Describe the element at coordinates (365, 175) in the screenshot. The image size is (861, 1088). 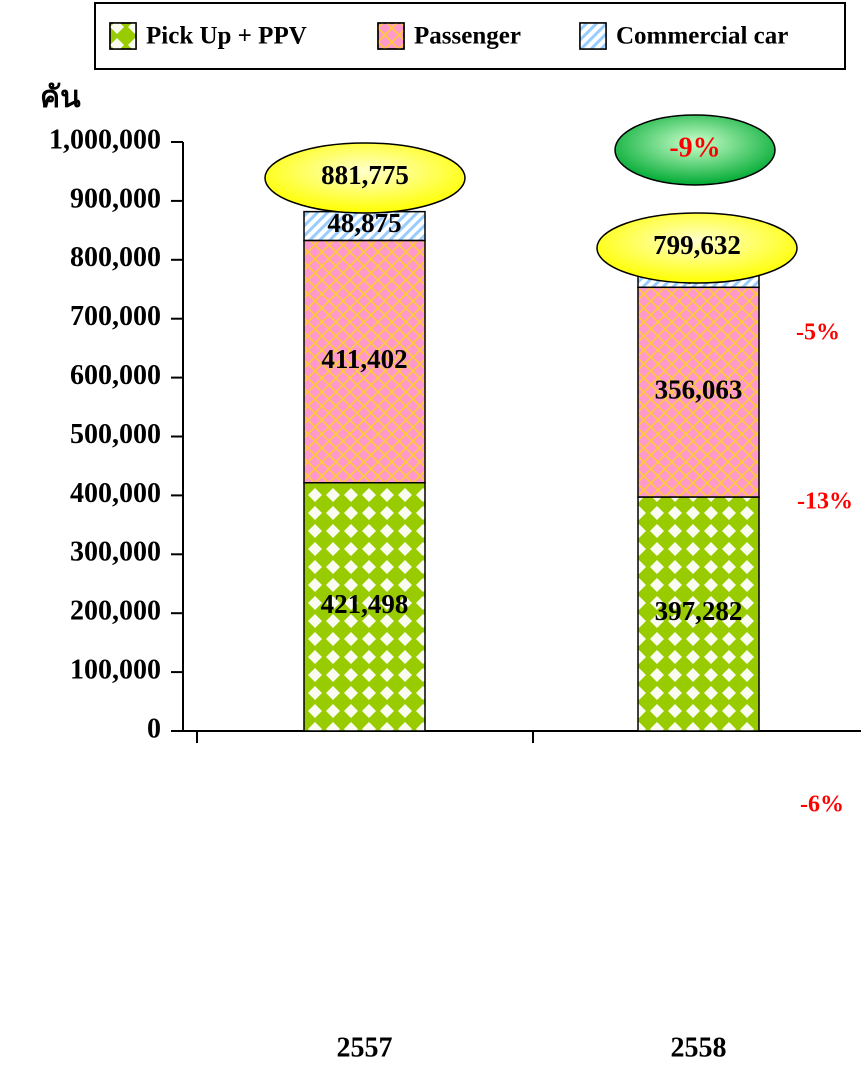
I see `annotation: 881,775` at that location.